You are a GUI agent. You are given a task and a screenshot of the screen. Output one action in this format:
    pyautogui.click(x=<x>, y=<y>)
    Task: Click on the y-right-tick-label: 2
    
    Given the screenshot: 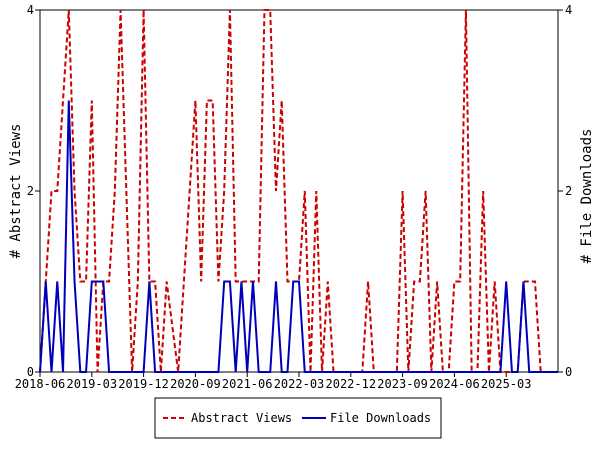 What is the action you would take?
    pyautogui.click(x=568, y=191)
    